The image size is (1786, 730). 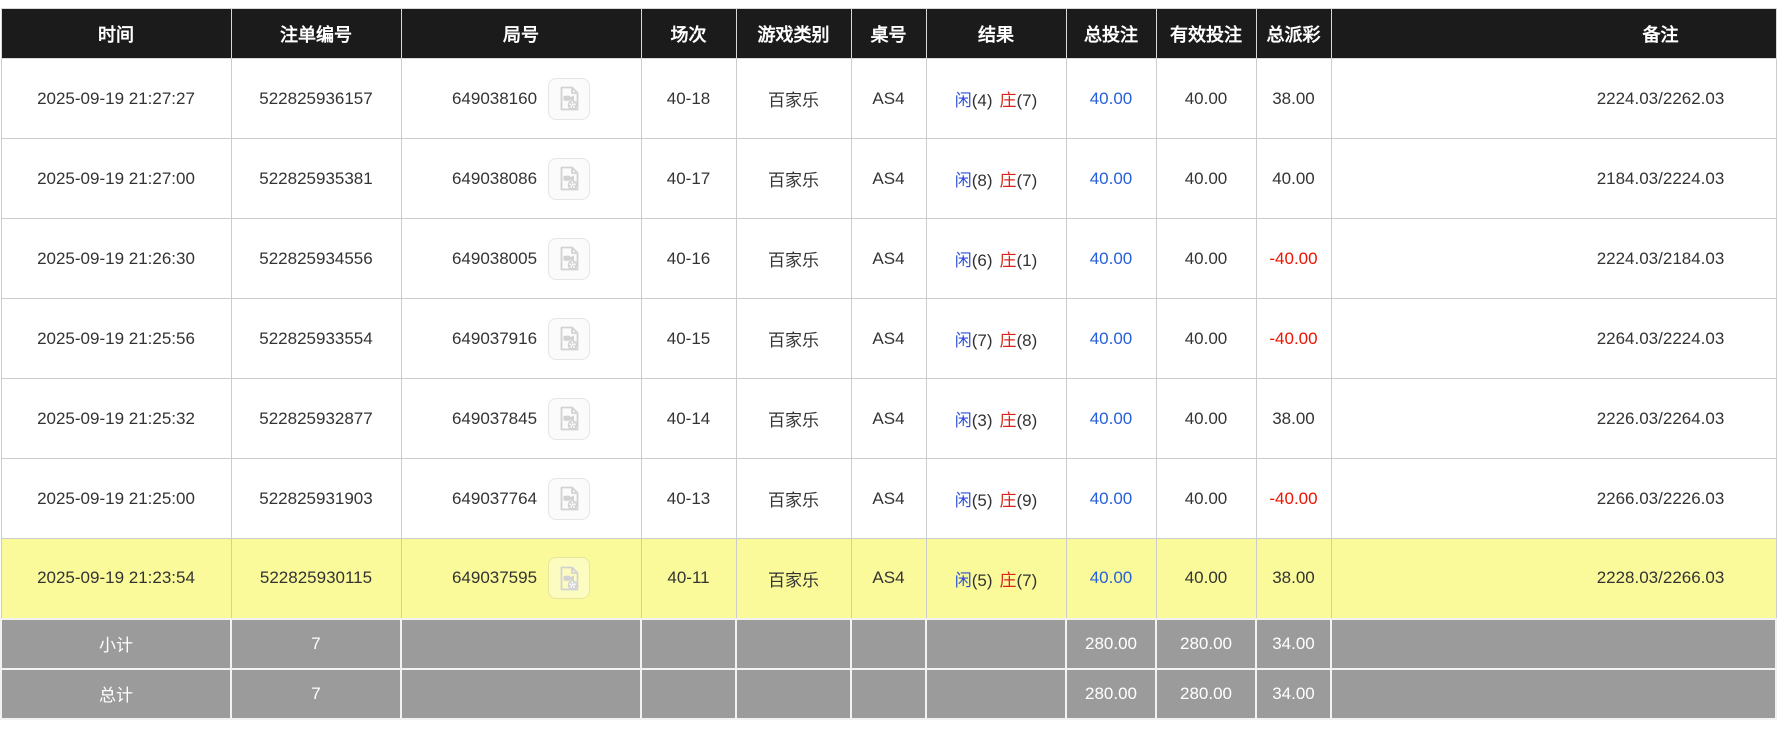 What do you see at coordinates (116, 498) in the screenshot?
I see `time-cell: 2025-09-19 21:25:00` at bounding box center [116, 498].